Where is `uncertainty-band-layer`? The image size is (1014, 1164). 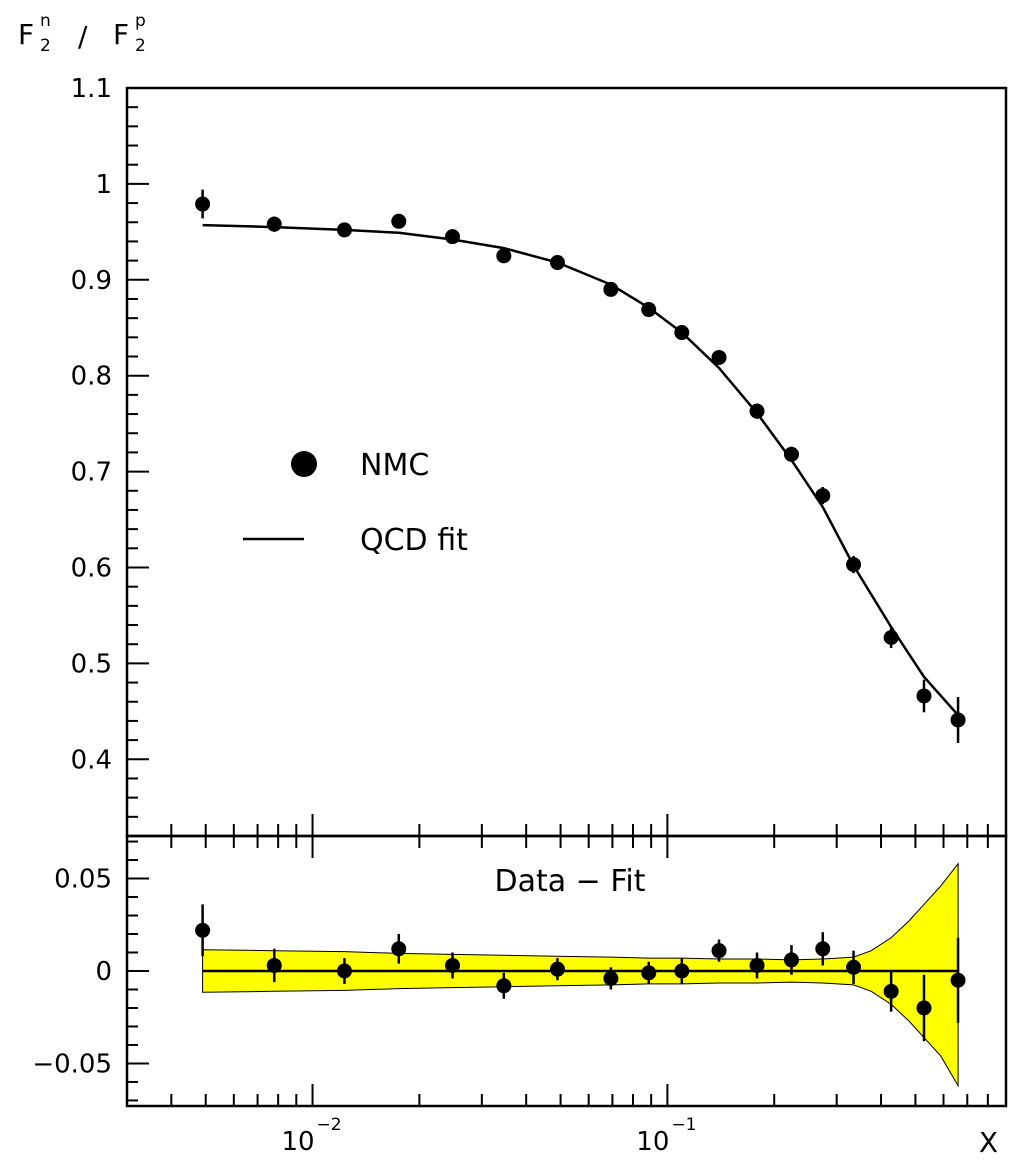
uncertainty-band-layer is located at coordinates (580, 975).